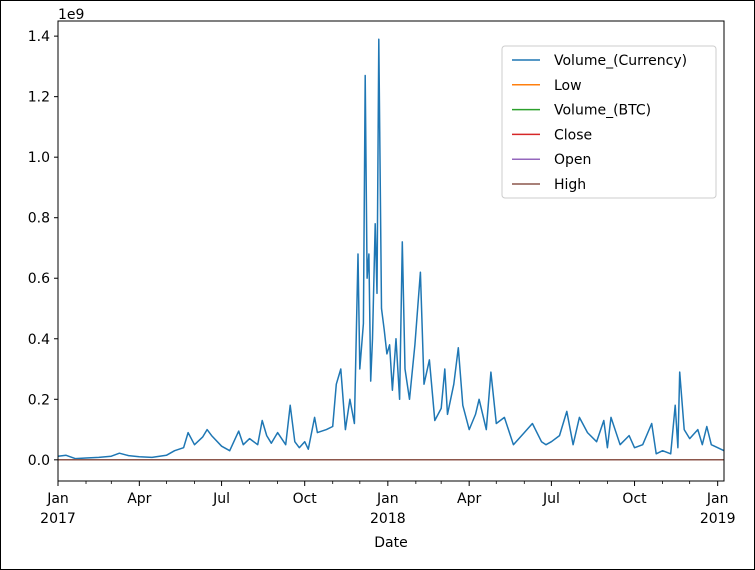  Describe the element at coordinates (39, 461) in the screenshot. I see `y-tick-label: 0.0` at that location.